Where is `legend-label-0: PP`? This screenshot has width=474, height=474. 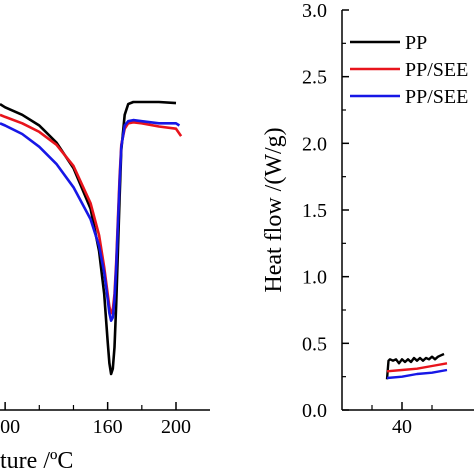
legend-label-0: PP is located at coordinates (416, 43).